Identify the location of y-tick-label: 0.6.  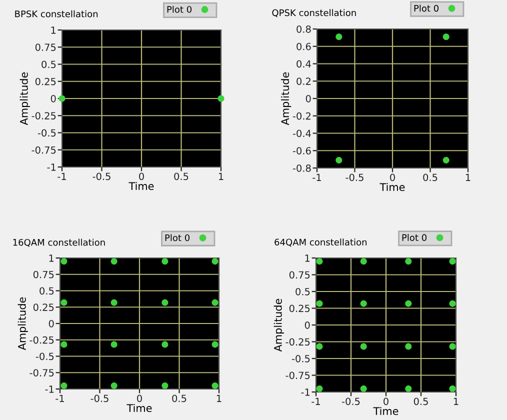
(303, 46).